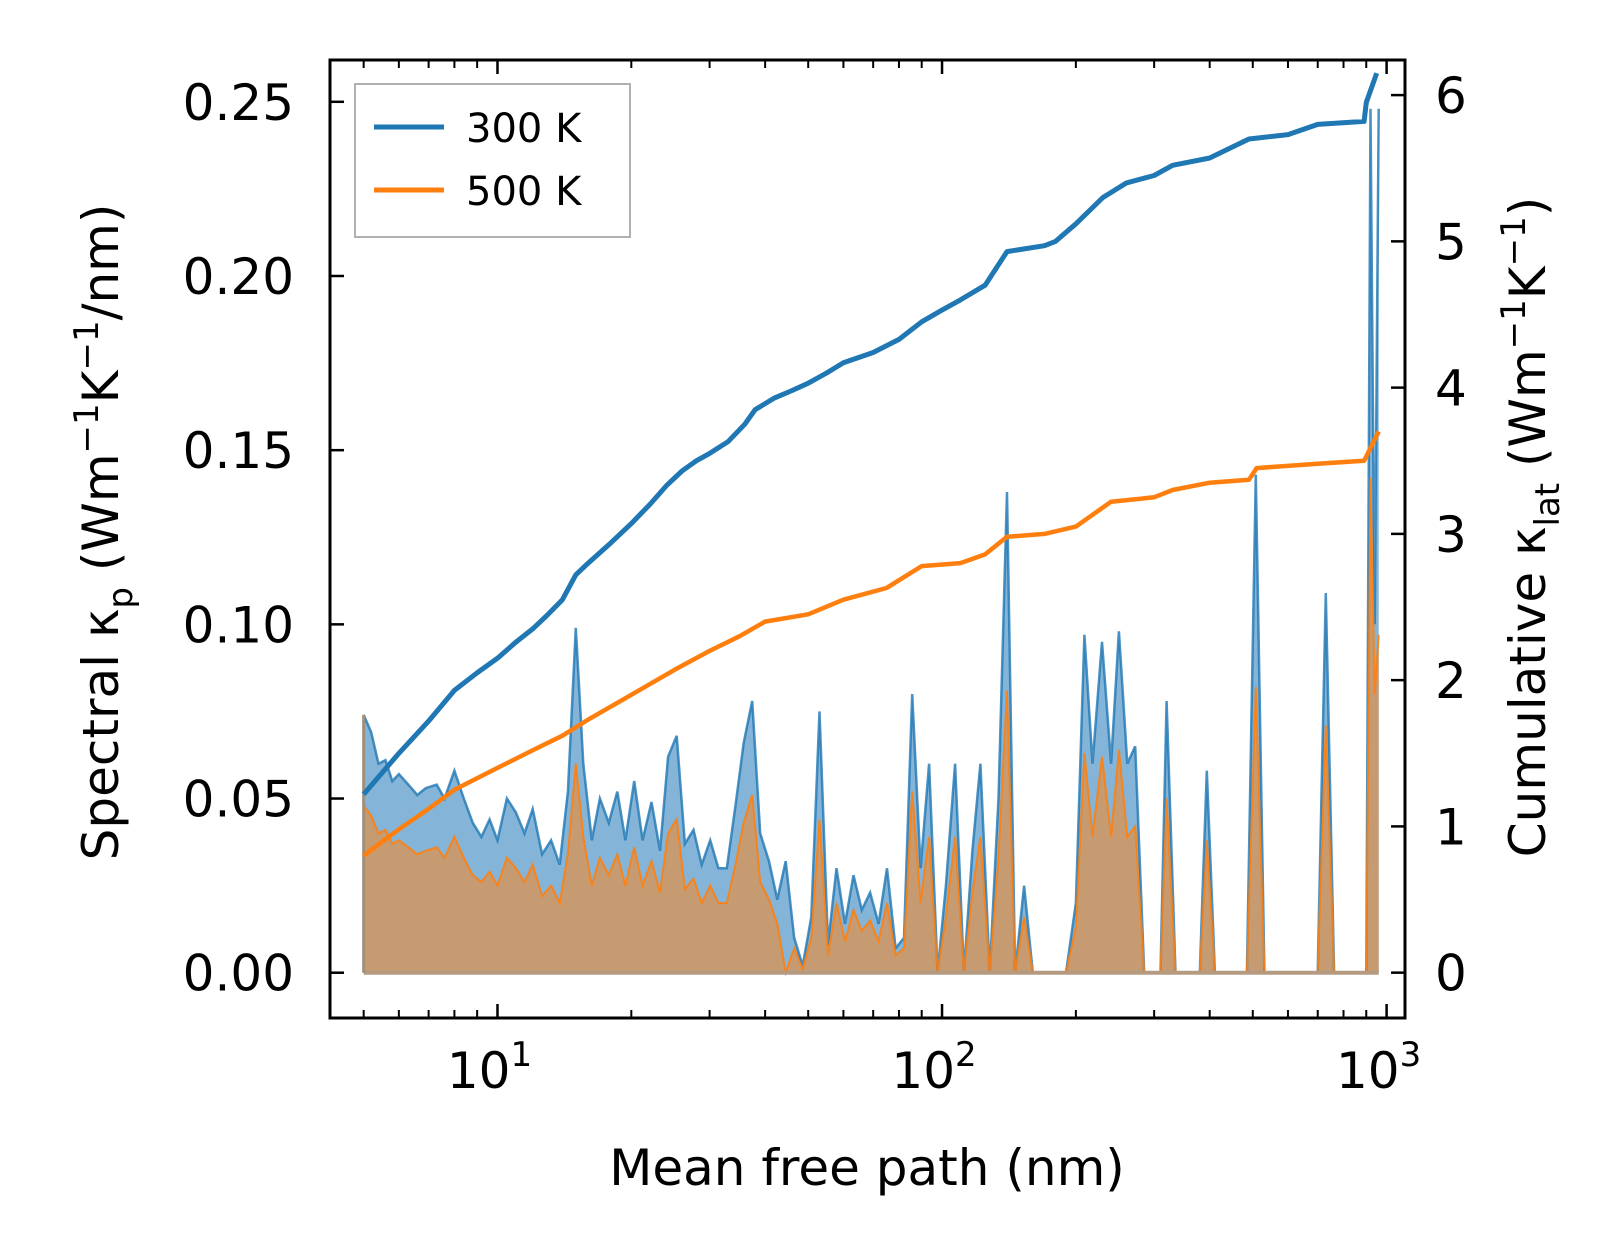 Image resolution: width=1623 pixels, height=1254 pixels. What do you see at coordinates (524, 129) in the screenshot?
I see `legend-label-300k: 300 K` at bounding box center [524, 129].